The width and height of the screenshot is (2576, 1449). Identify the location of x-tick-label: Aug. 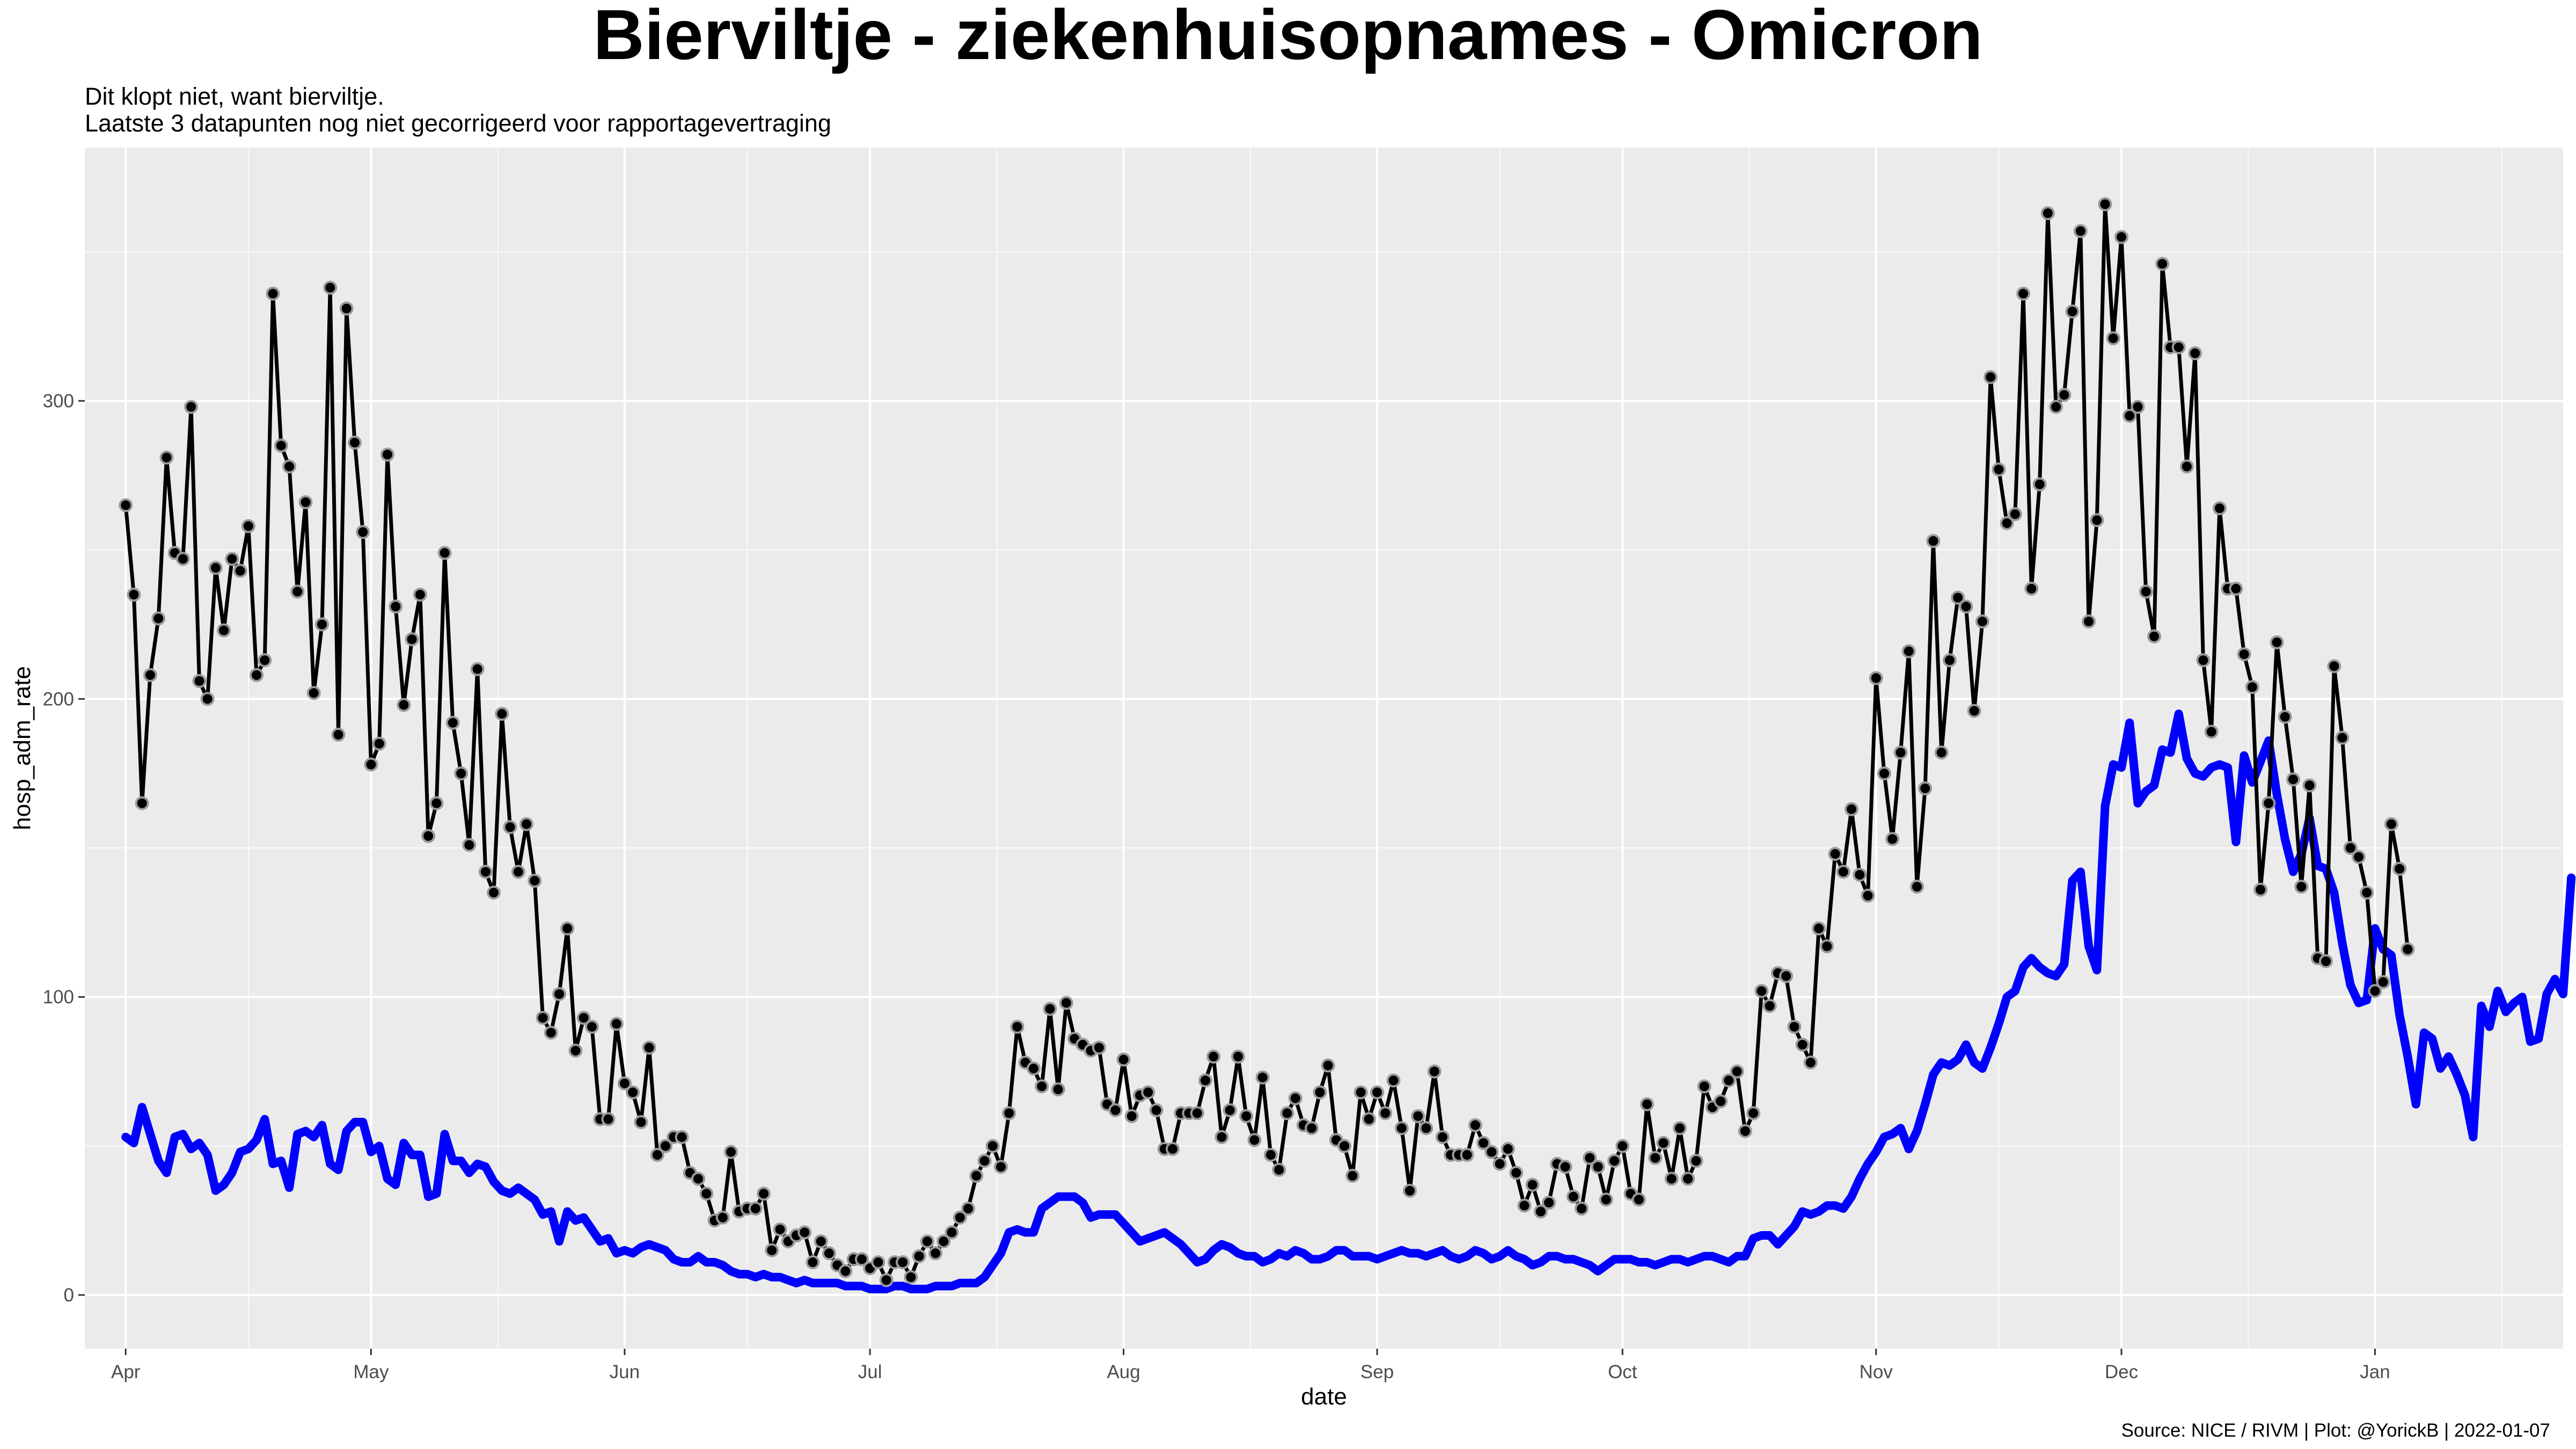
(1123, 1372).